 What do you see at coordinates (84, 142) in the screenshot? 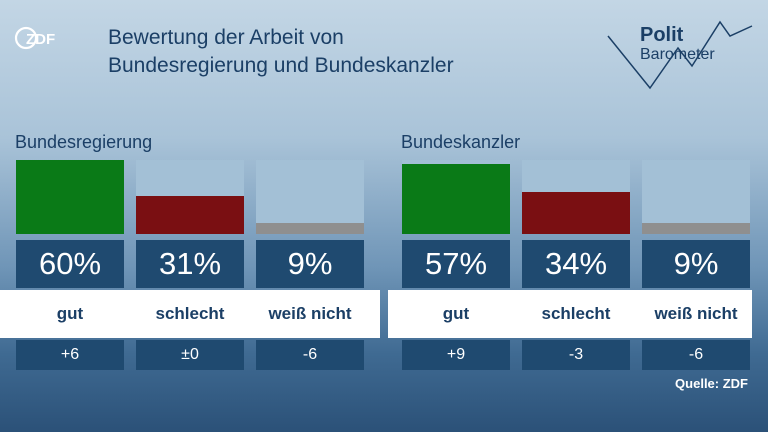
I see `panel-title: Bundesregierung` at bounding box center [84, 142].